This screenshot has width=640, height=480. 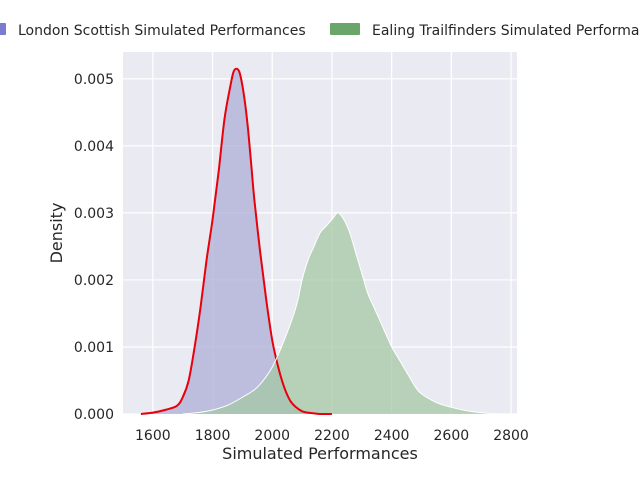 What do you see at coordinates (153, 436) in the screenshot?
I see `x-tick-label-0: 1600` at bounding box center [153, 436].